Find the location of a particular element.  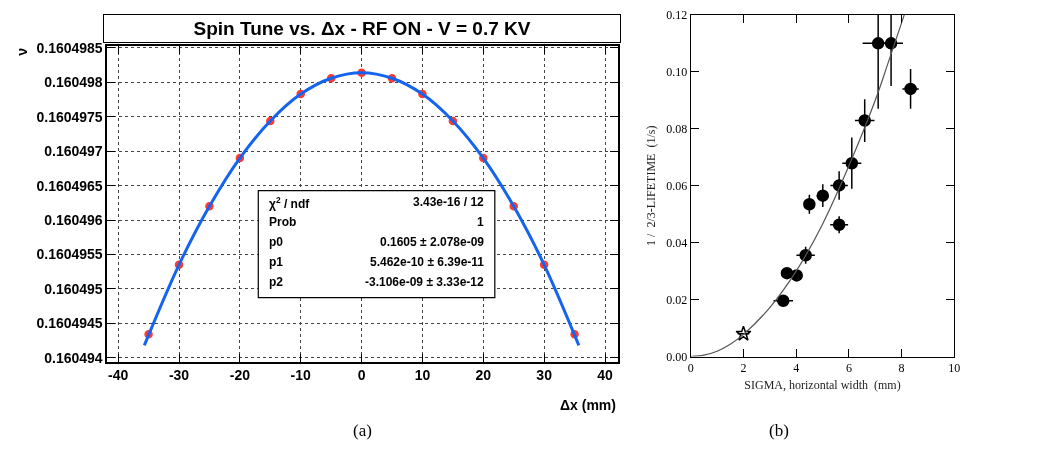

text: (a) is located at coordinates (362, 430).